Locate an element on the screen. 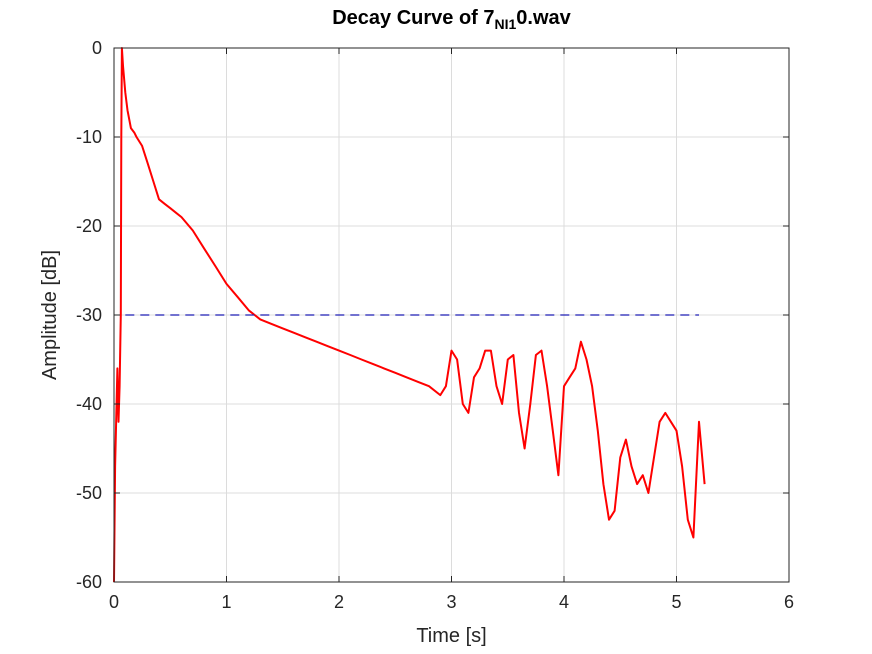 This screenshot has height=654, width=872. y-tick-label: 0 is located at coordinates (97, 48).